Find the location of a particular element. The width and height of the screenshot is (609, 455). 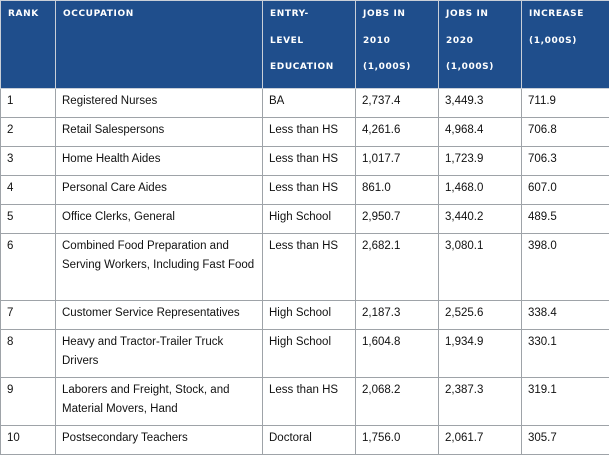

header-rank: RANK is located at coordinates (28, 45).